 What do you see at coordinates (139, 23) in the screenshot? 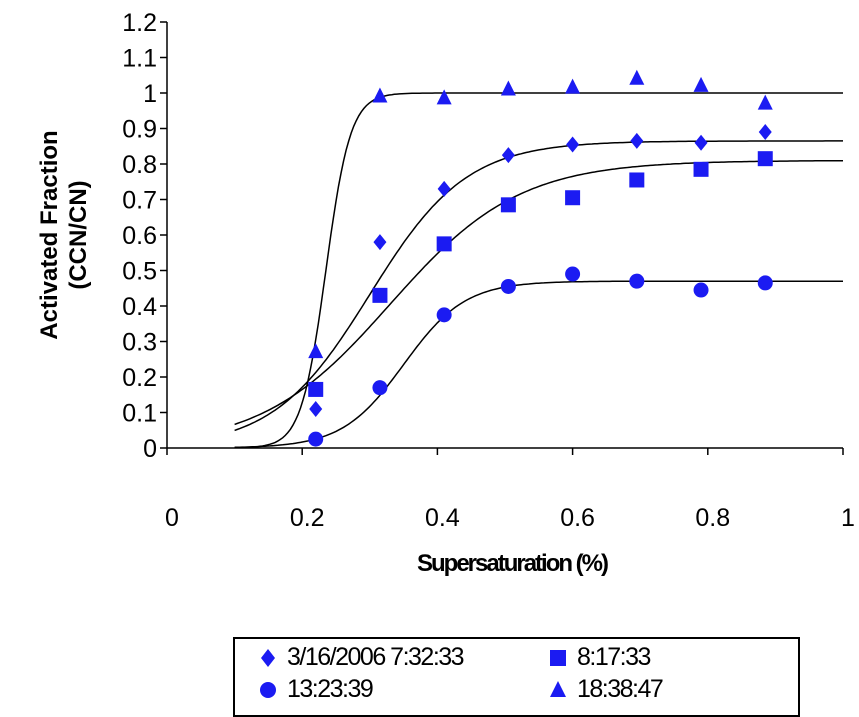
I see `y-tick-label: 1.2` at bounding box center [139, 23].